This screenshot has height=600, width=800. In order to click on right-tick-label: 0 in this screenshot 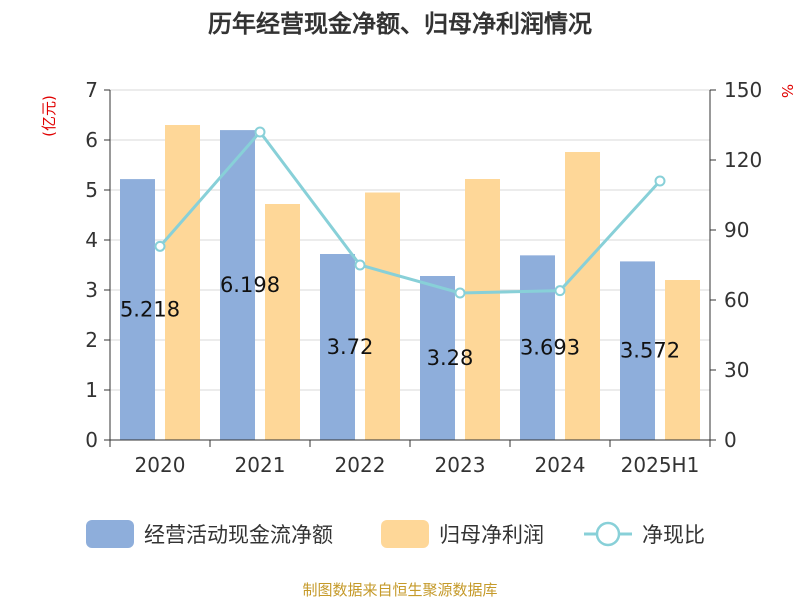, I will do `click(730, 440)`.